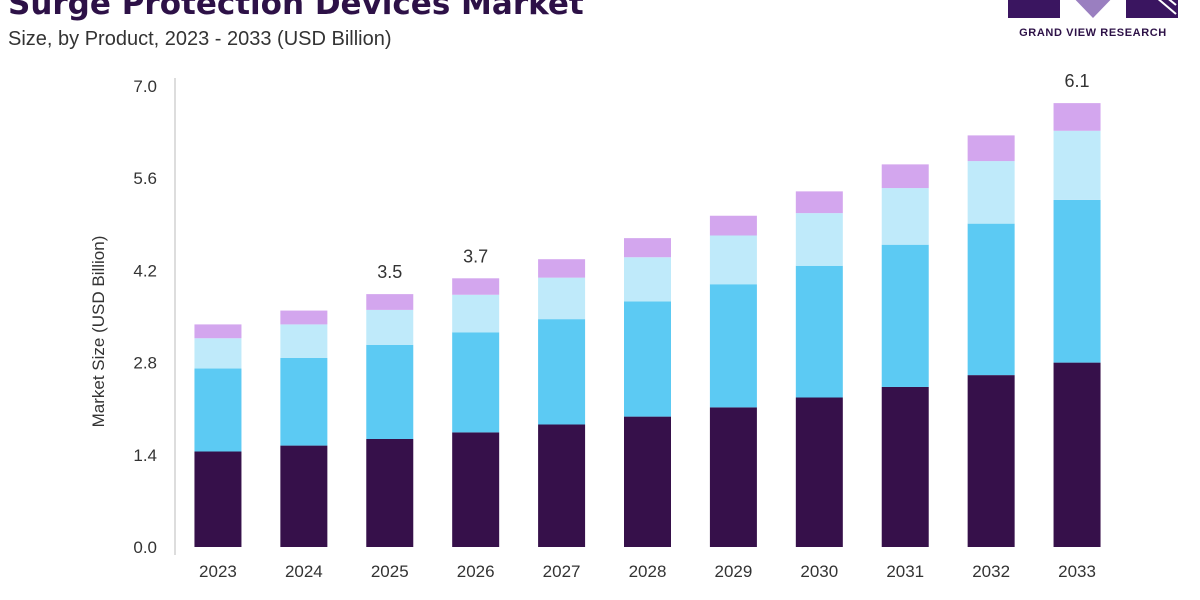 The width and height of the screenshot is (1200, 600). Describe the element at coordinates (476, 571) in the screenshot. I see `x-tick-label: 2026` at that location.